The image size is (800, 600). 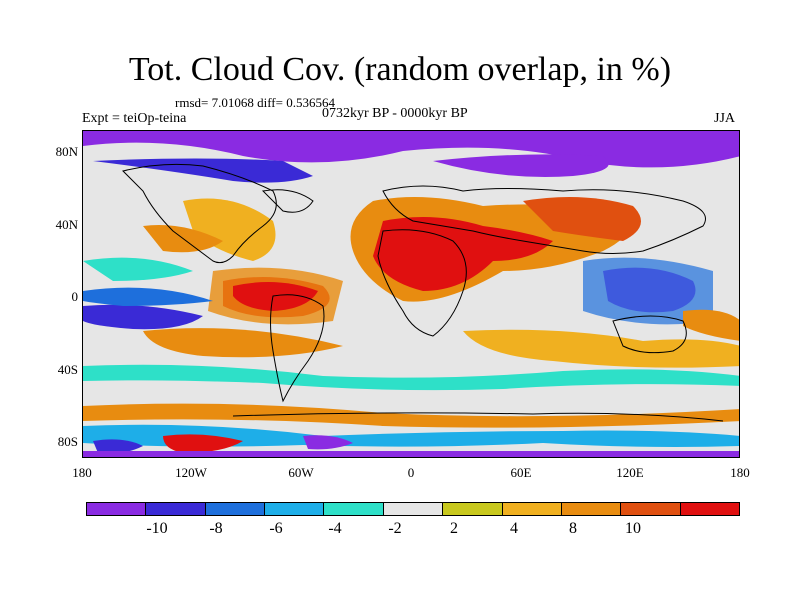 I want to click on x-label-60w: 60W, so click(x=301, y=472).